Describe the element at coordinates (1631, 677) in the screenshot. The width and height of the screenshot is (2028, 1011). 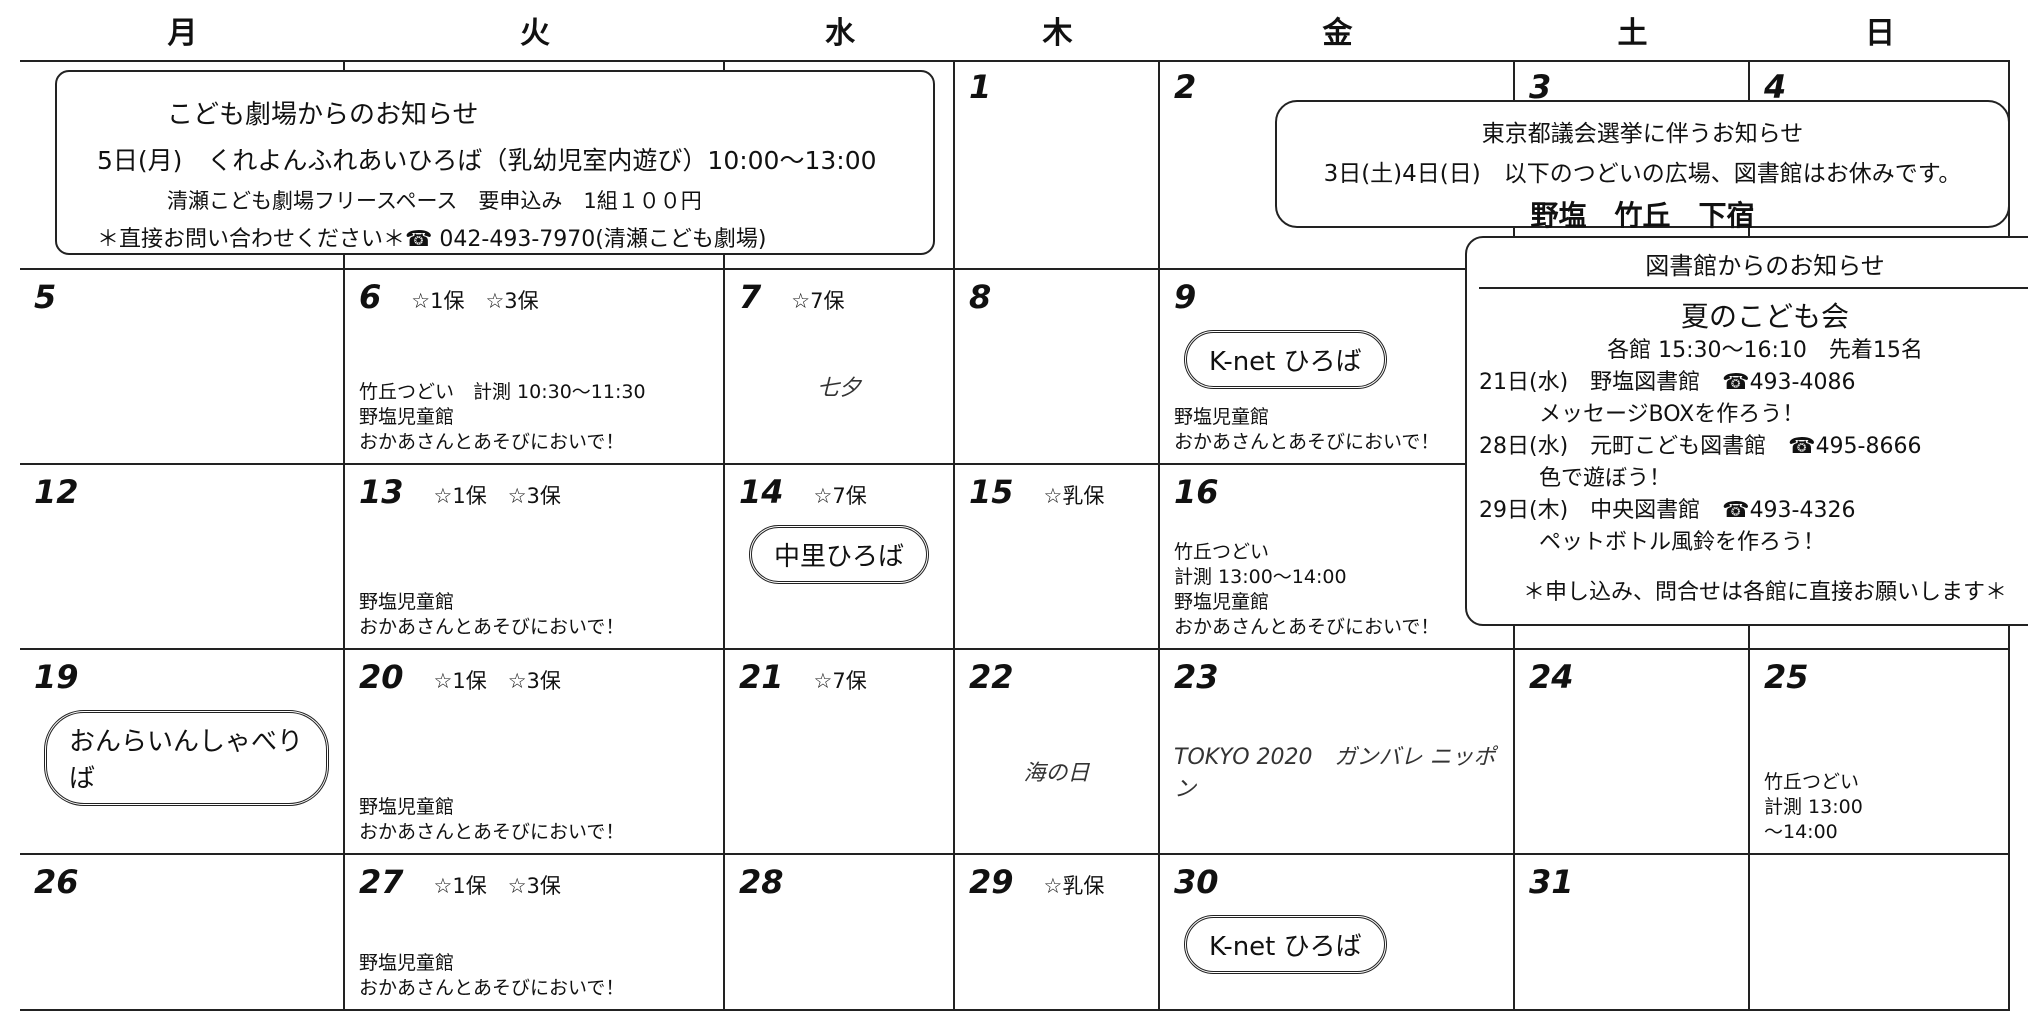
I see `cell-top: 24` at that location.